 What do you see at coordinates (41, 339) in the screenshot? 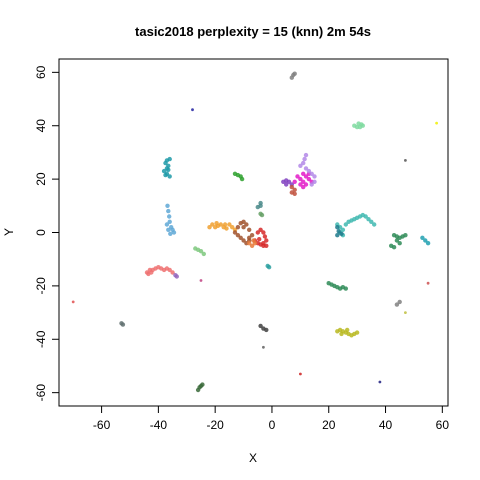
I see `y-tick-label: -40` at bounding box center [41, 339].